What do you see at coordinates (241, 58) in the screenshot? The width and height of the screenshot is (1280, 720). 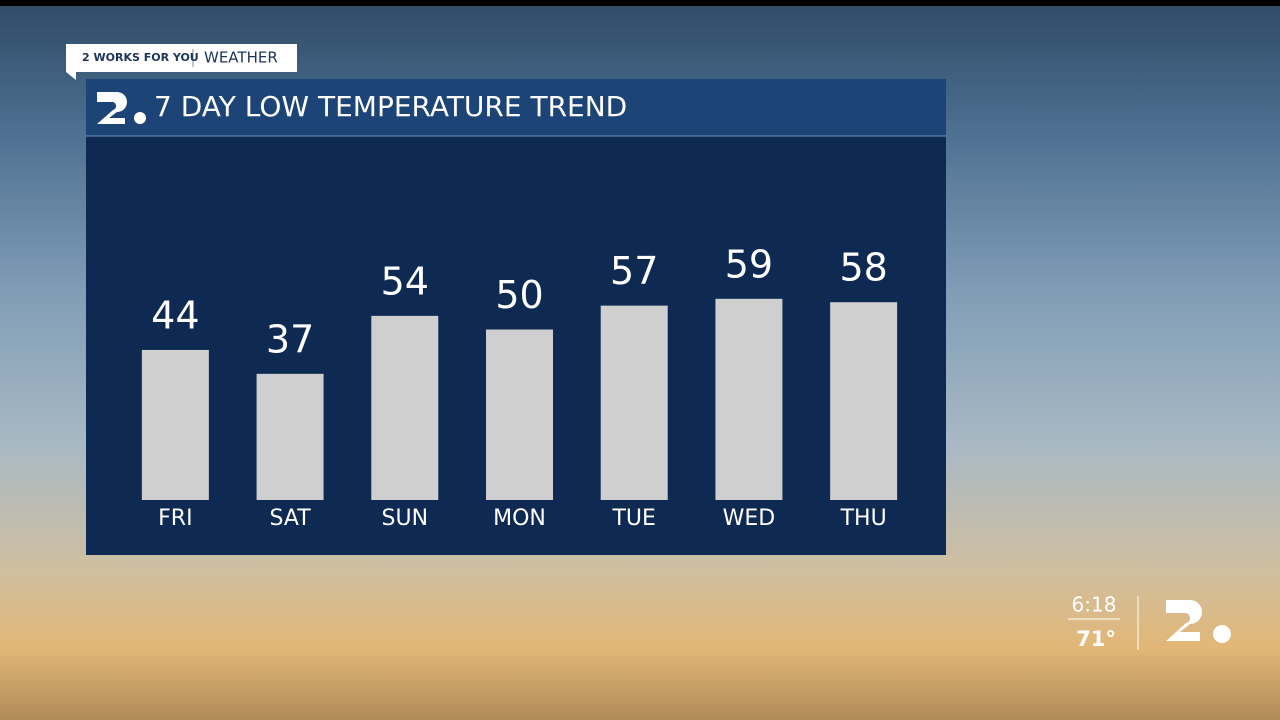 I see `tag-section: WEATHER` at bounding box center [241, 58].